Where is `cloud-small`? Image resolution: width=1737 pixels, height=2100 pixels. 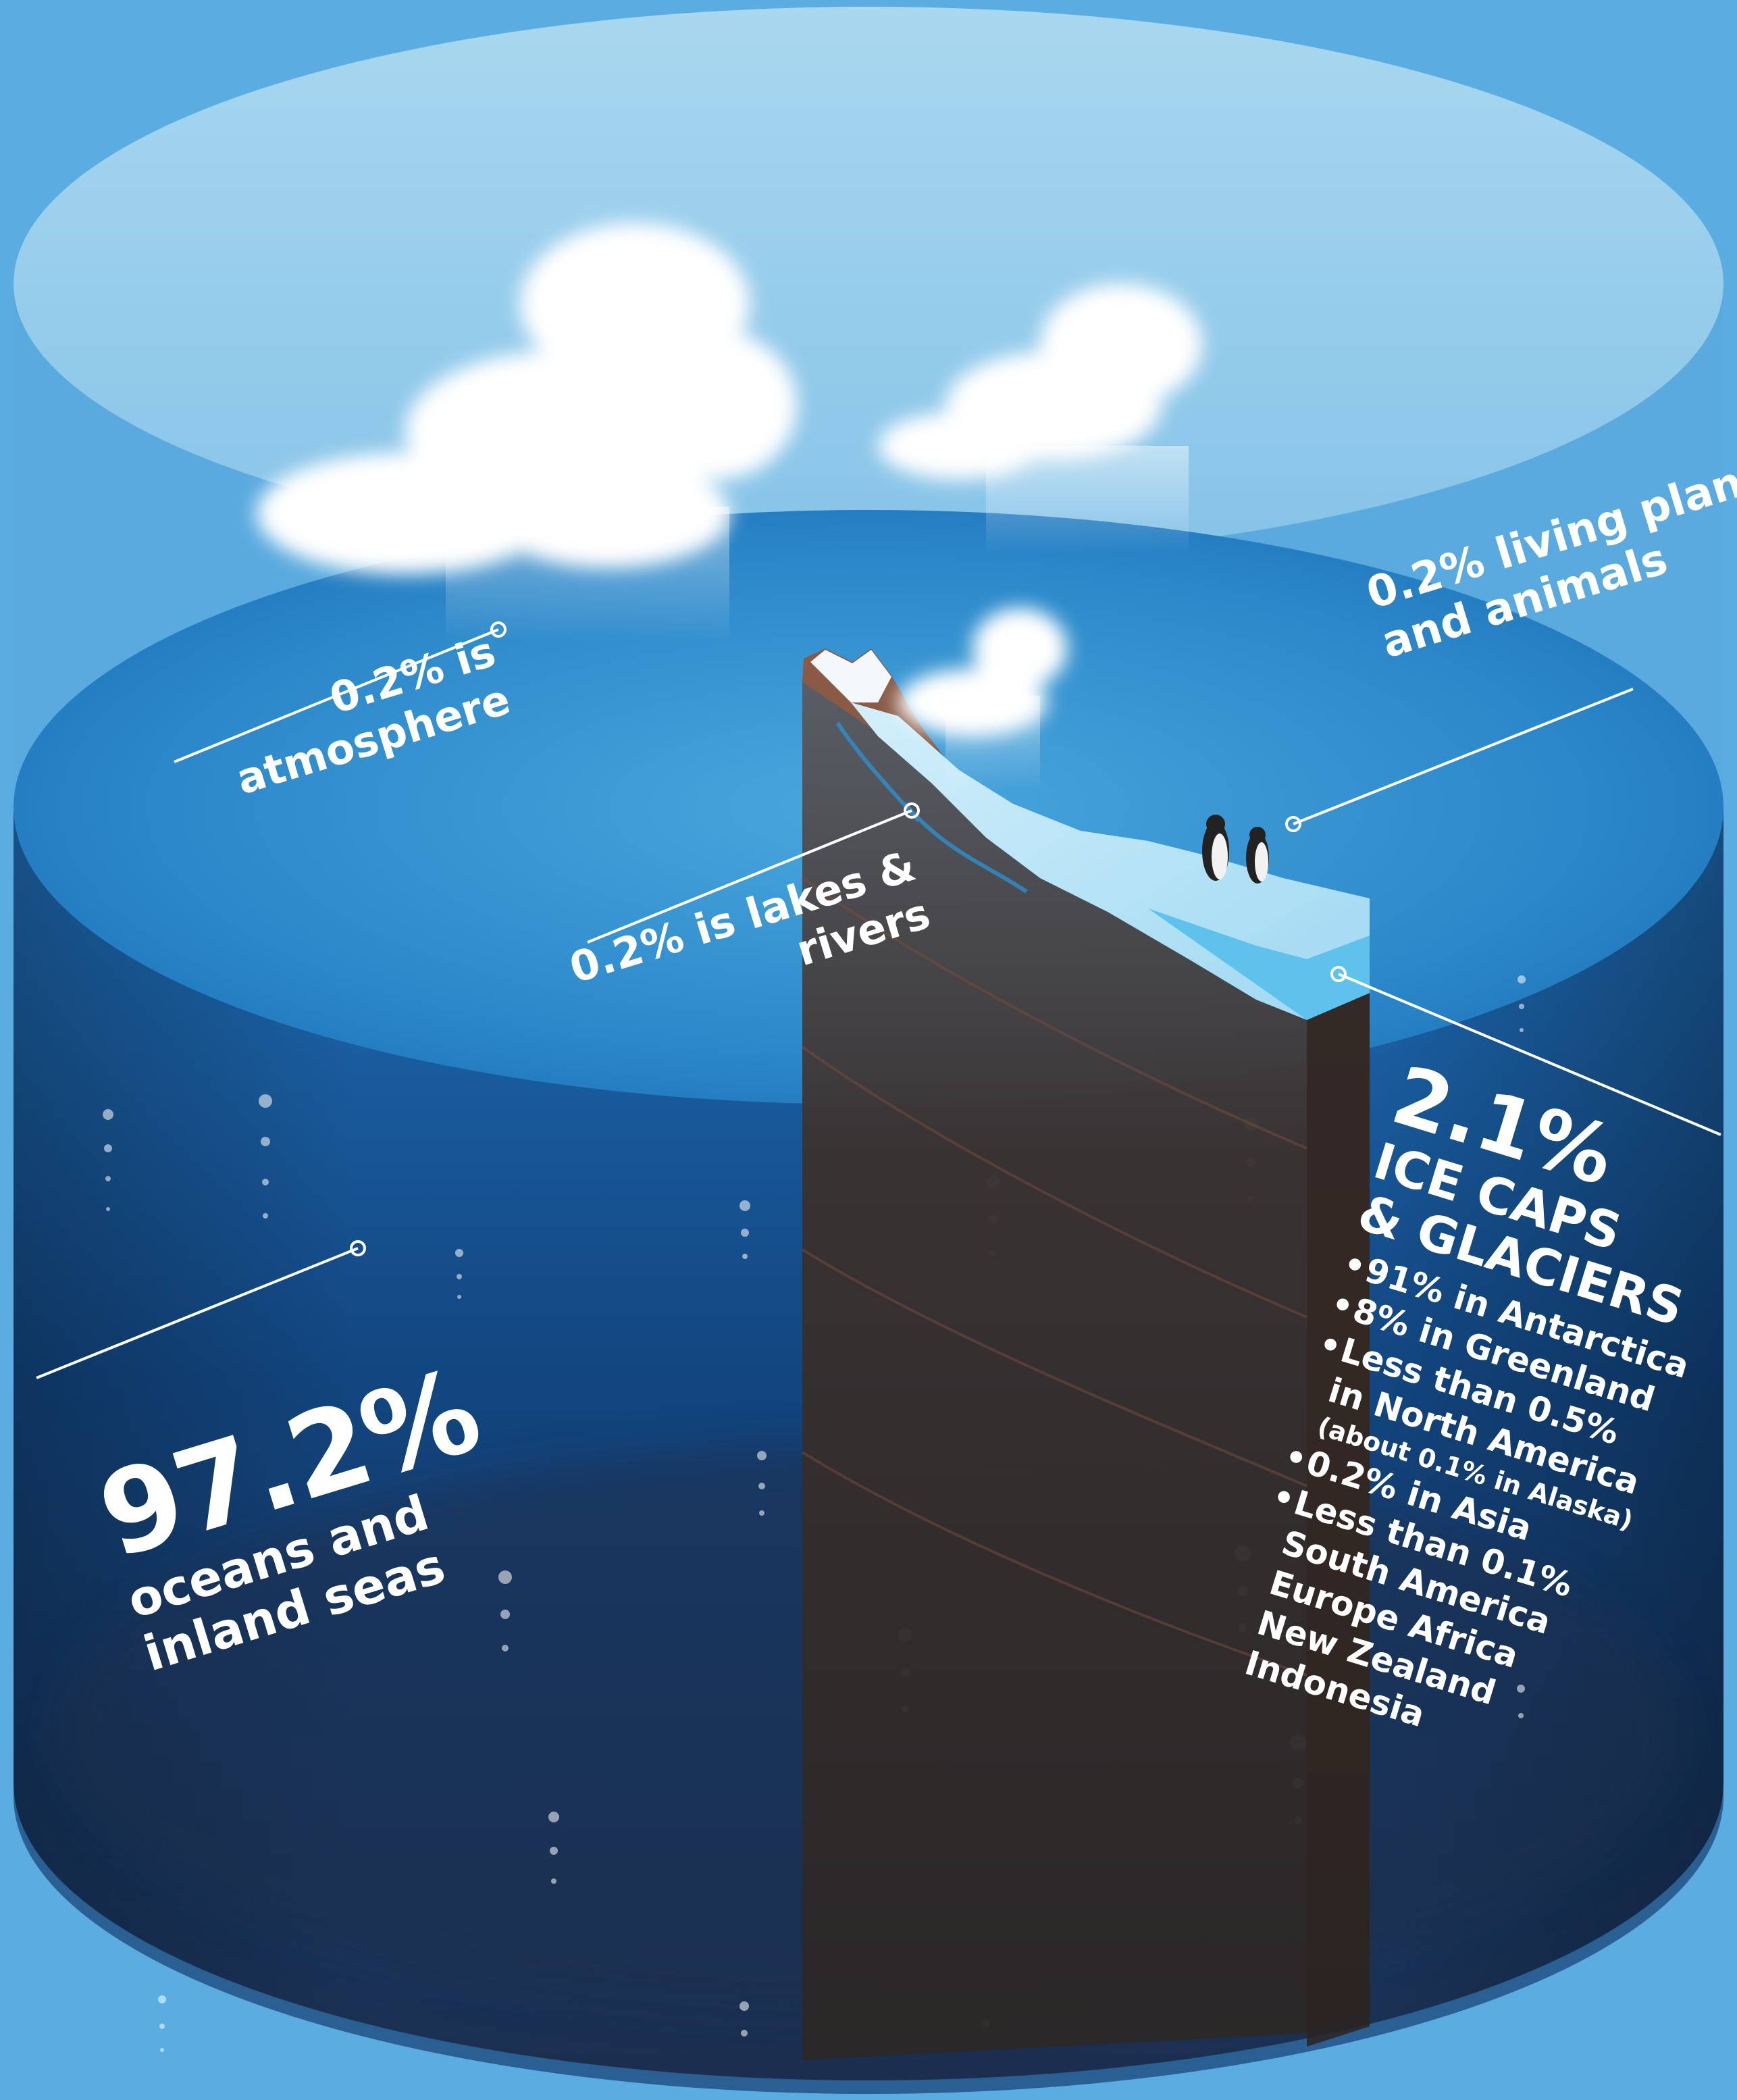 cloud-small is located at coordinates (983, 672).